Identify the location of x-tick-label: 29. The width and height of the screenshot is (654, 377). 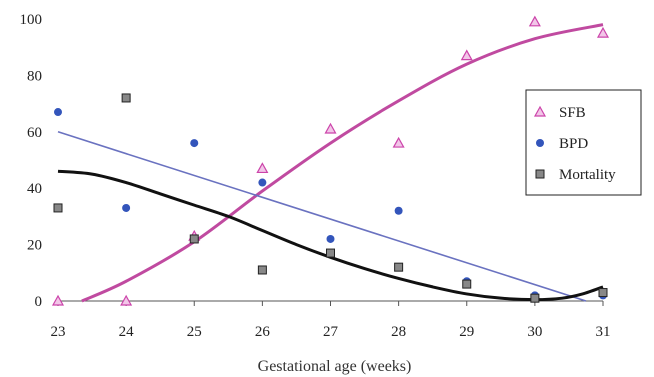
(466, 332).